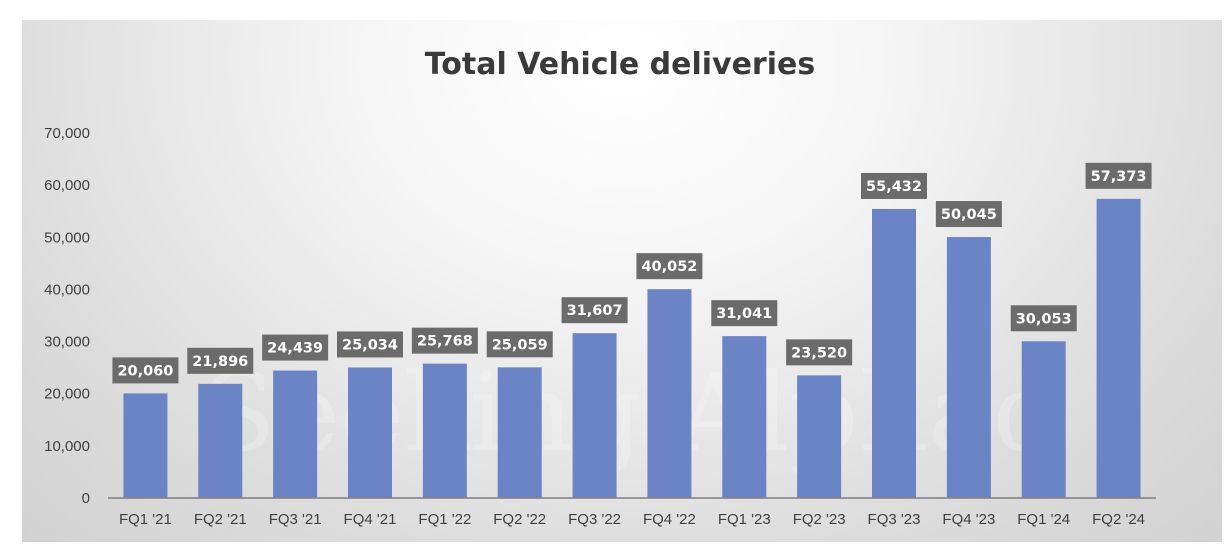  Describe the element at coordinates (67, 289) in the screenshot. I see `y-tick-label: 40,000` at that location.